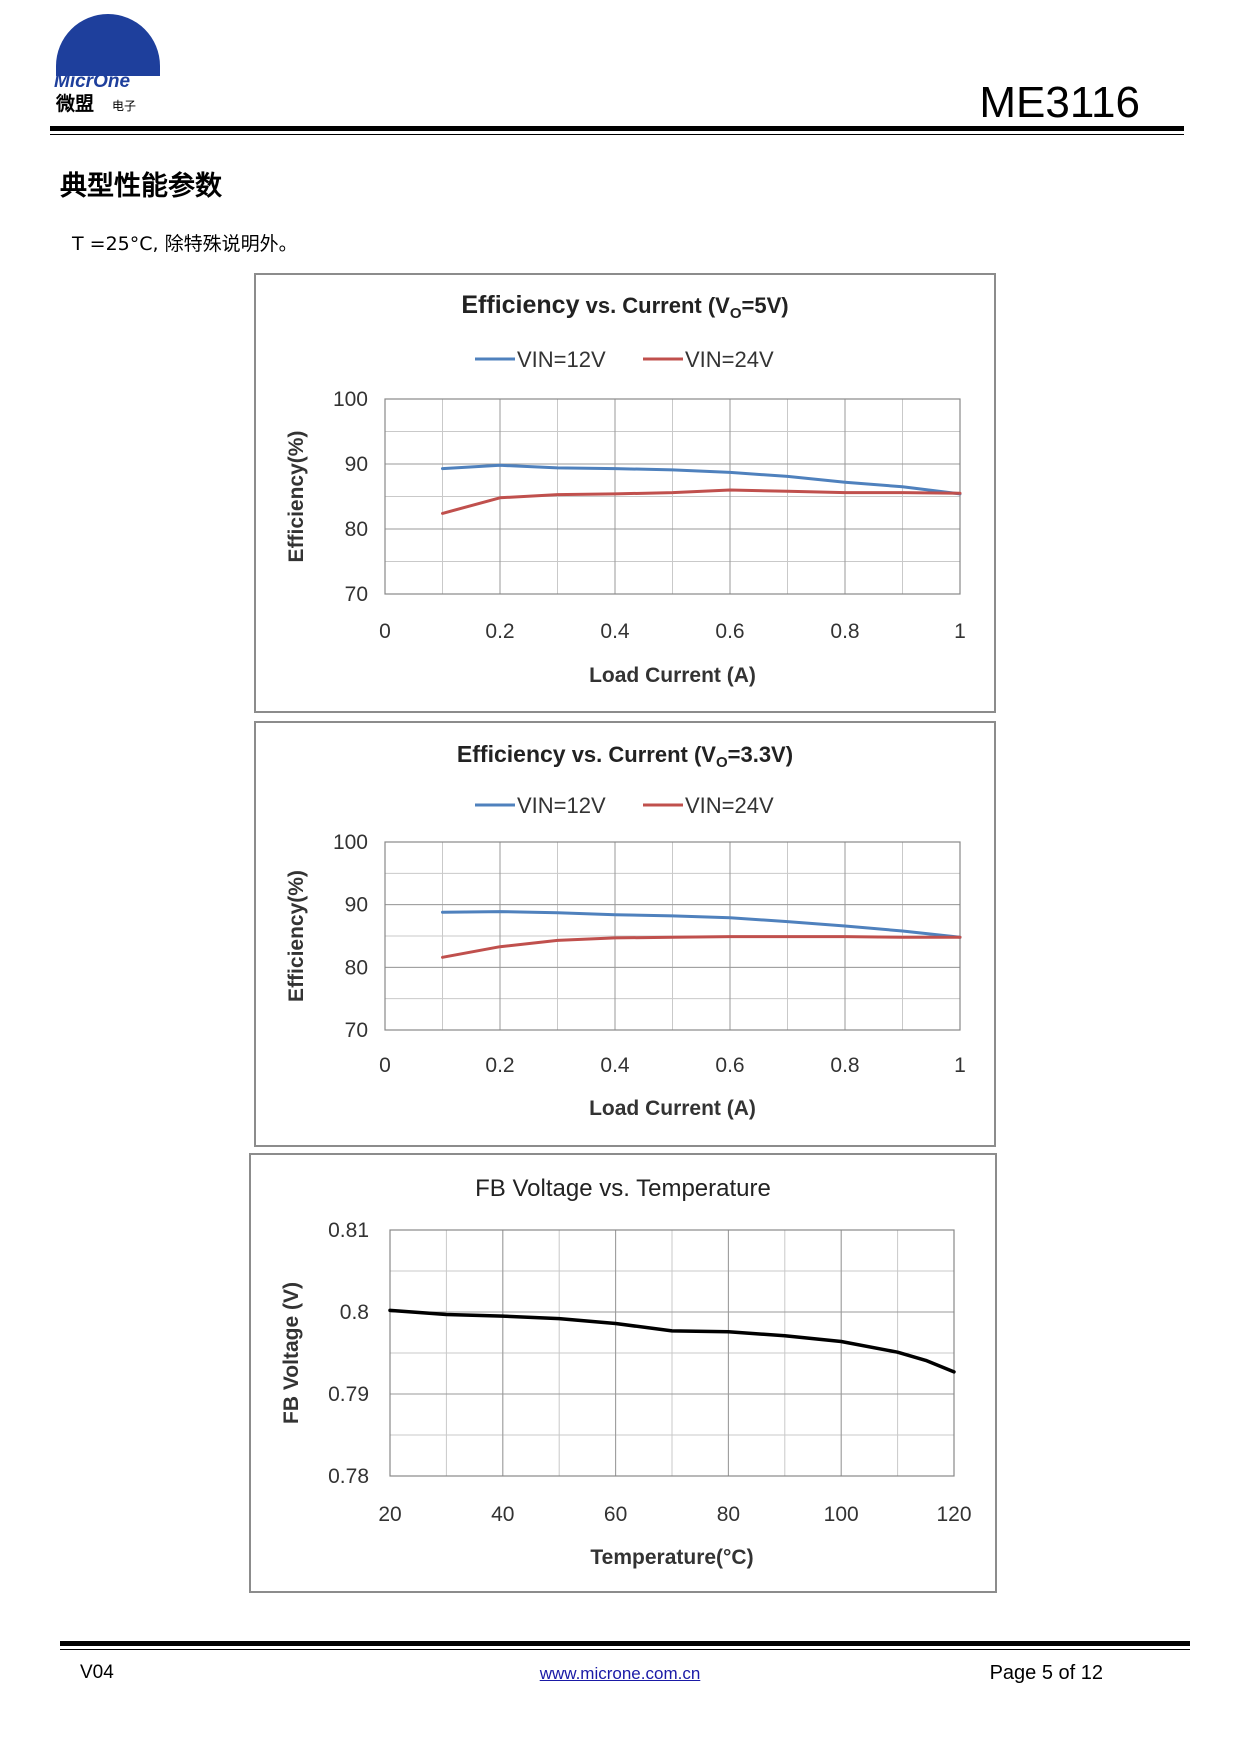 This screenshot has height=1754, width=1240. Describe the element at coordinates (92, 81) in the screenshot. I see `logo-text-en: MicrOne` at that location.